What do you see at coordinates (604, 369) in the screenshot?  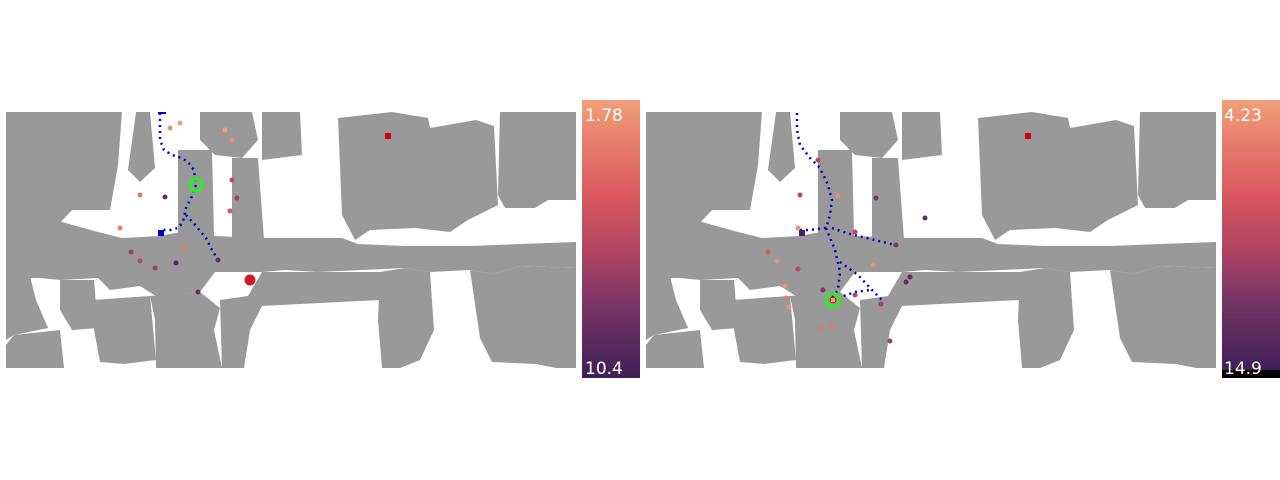 I see `colorbar-min-label: 10.4` at bounding box center [604, 369].